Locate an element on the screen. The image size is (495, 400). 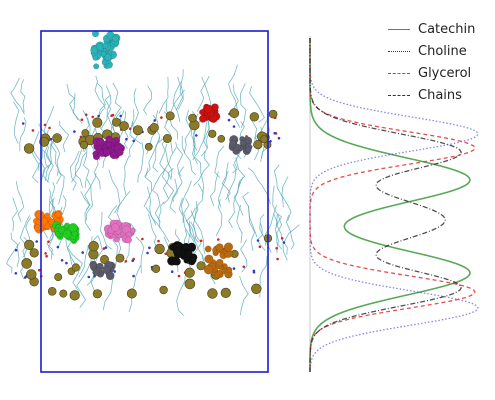
legend-label: Catechin is located at coordinates (447, 29).